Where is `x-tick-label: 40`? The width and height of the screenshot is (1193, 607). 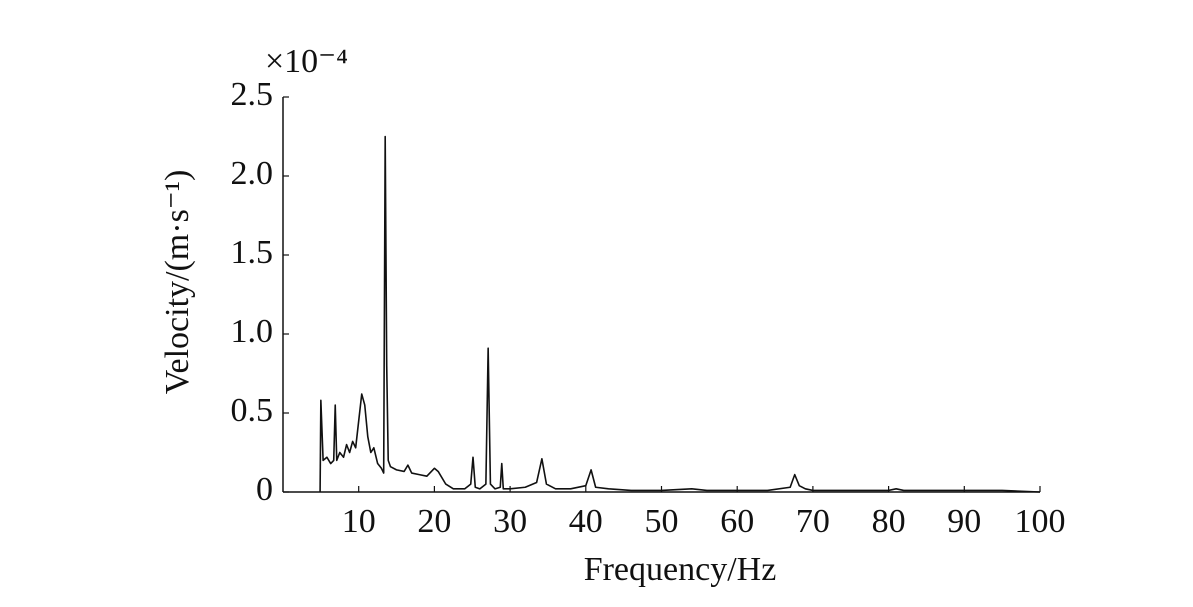 x-tick-label: 40 is located at coordinates (586, 521).